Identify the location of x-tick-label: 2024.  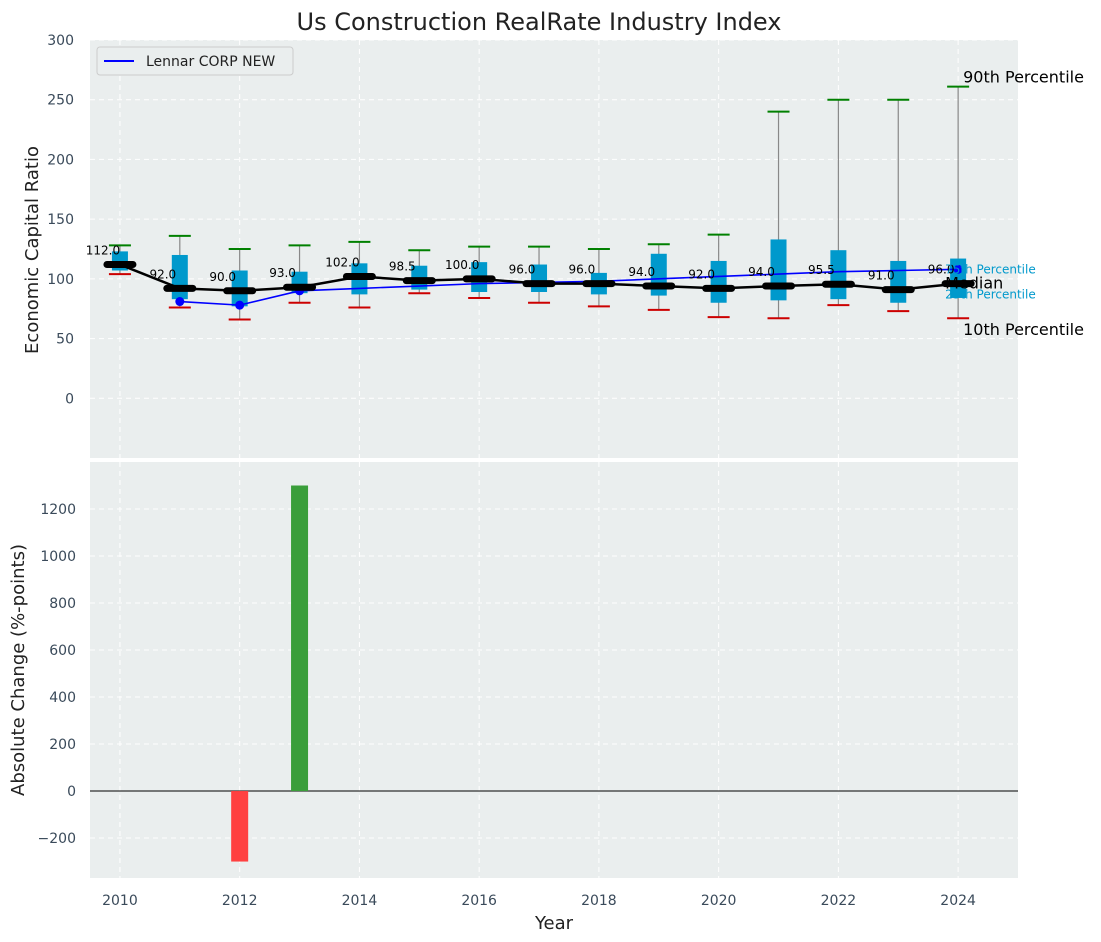
(958, 901).